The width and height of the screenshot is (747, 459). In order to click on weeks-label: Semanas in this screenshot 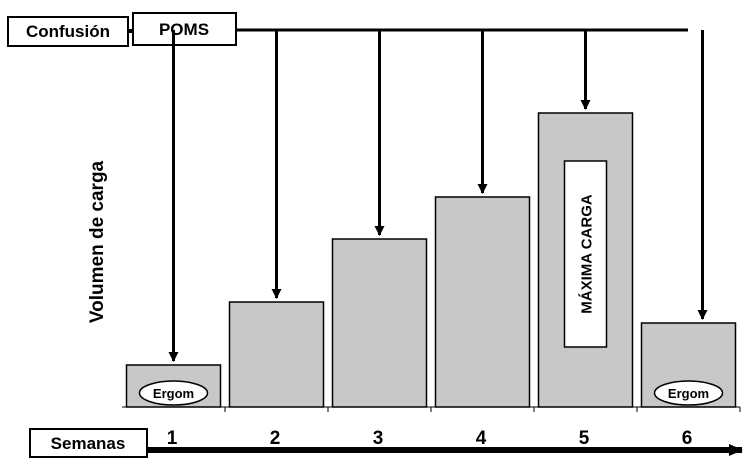, I will do `click(88, 443)`.